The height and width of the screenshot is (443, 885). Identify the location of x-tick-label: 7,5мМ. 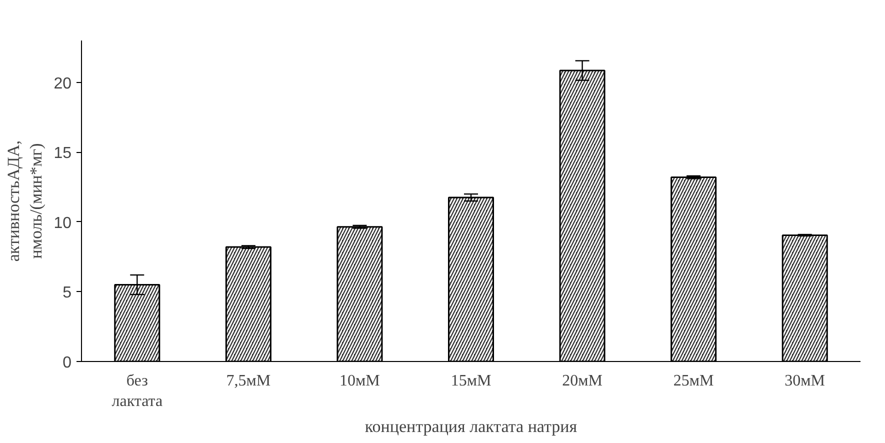
(248, 381).